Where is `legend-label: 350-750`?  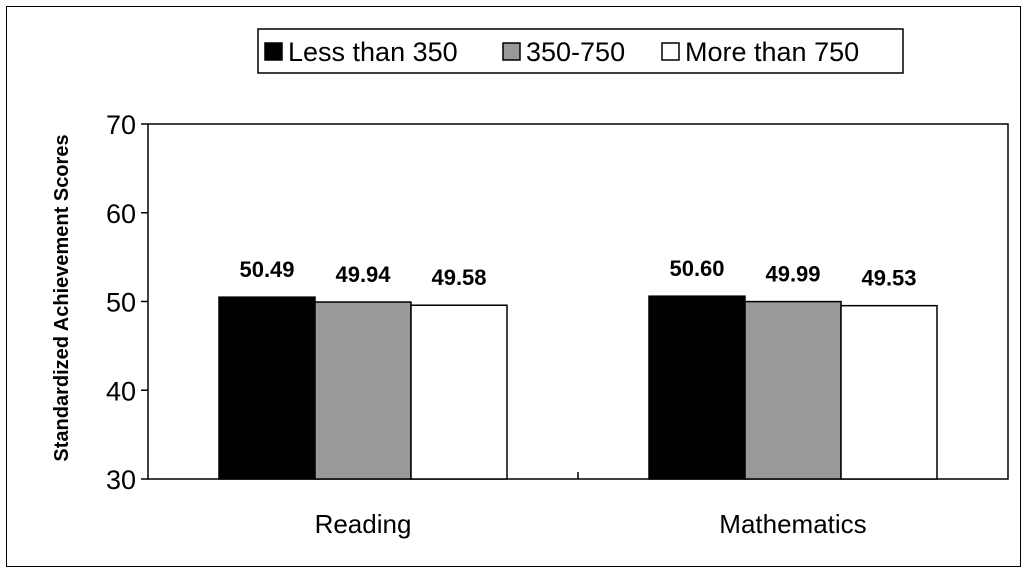 legend-label: 350-750 is located at coordinates (575, 52).